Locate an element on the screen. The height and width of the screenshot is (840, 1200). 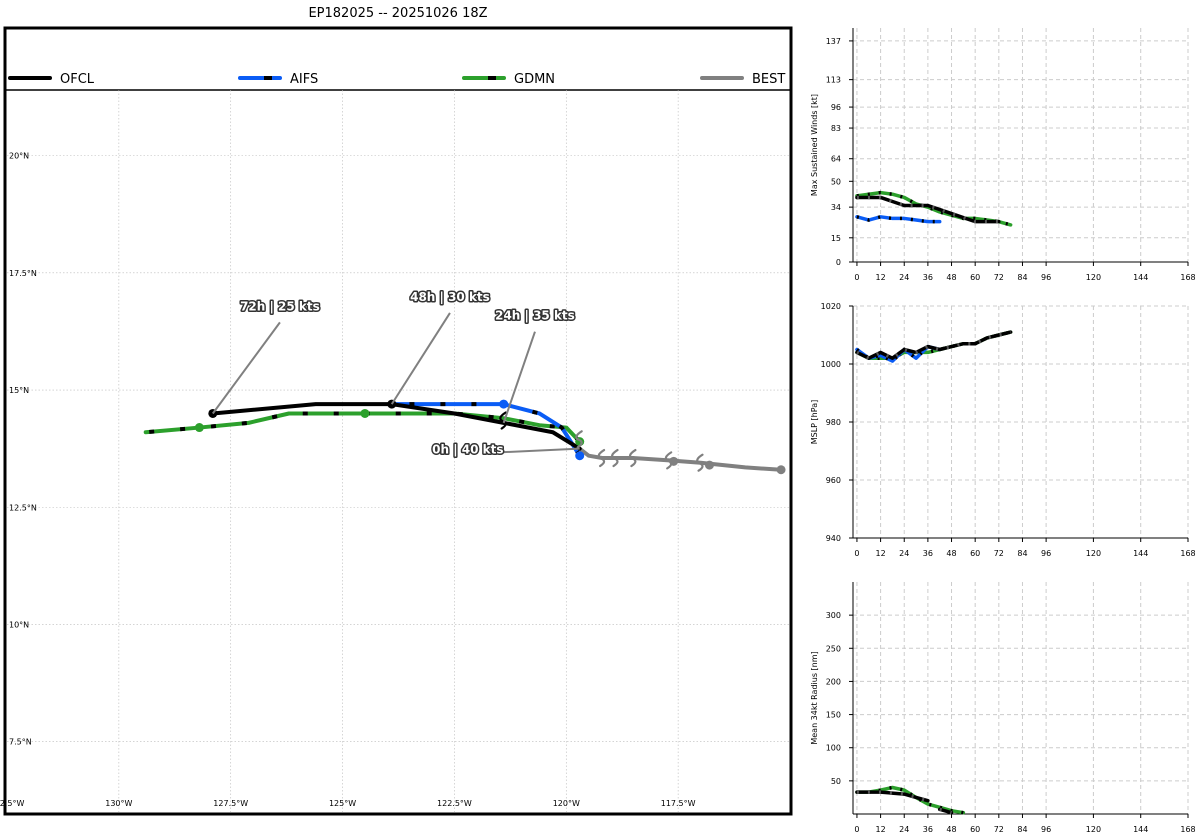
panel-y-label: MSLP [hPa] is located at coordinates (814, 422).